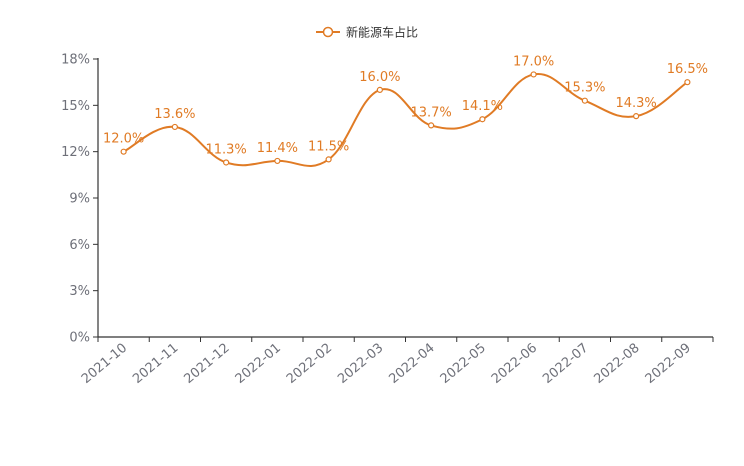 This screenshot has width=744, height=466. What do you see at coordinates (360, 364) in the screenshot?
I see `x-tick-label: 2022-03` at bounding box center [360, 364].